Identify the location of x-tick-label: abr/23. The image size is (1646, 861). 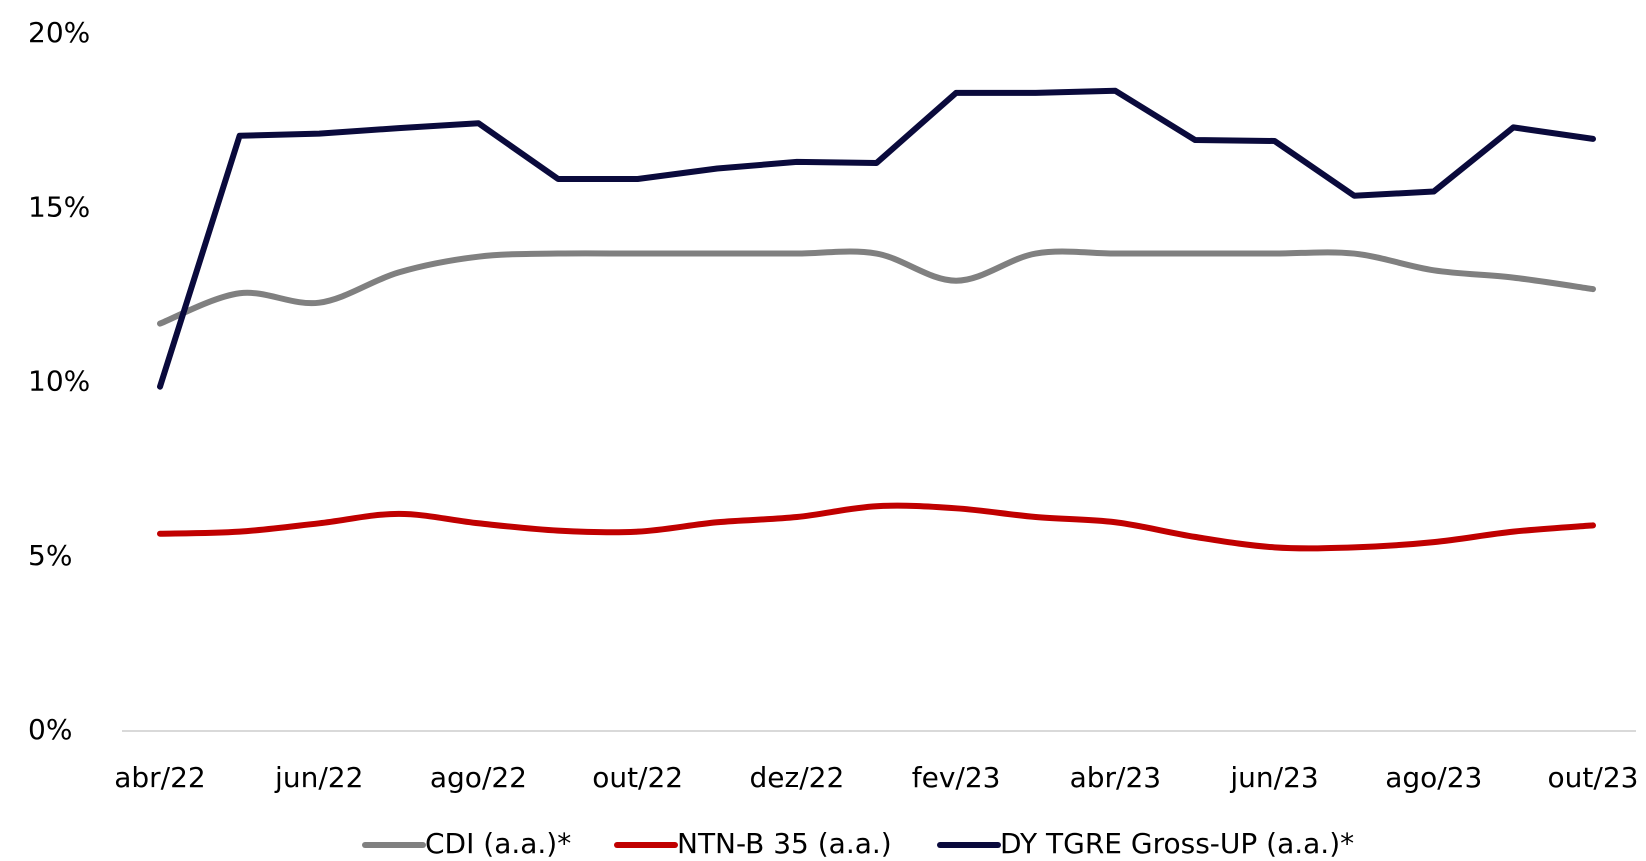
(1116, 777).